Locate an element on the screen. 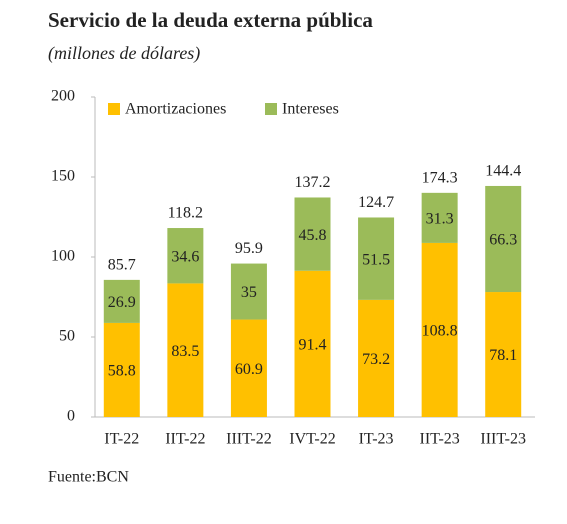 Image resolution: width=567 pixels, height=524 pixels. x-tick-label: IT-23 is located at coordinates (376, 439).